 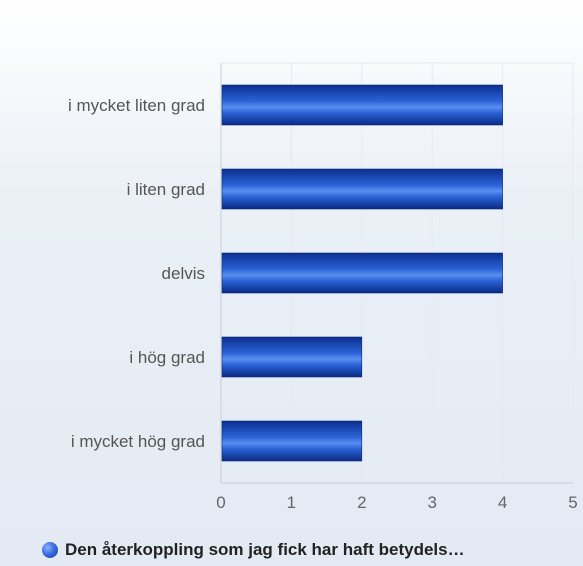 What do you see at coordinates (138, 441) in the screenshot?
I see `category-label: i mycket hög grad` at bounding box center [138, 441].